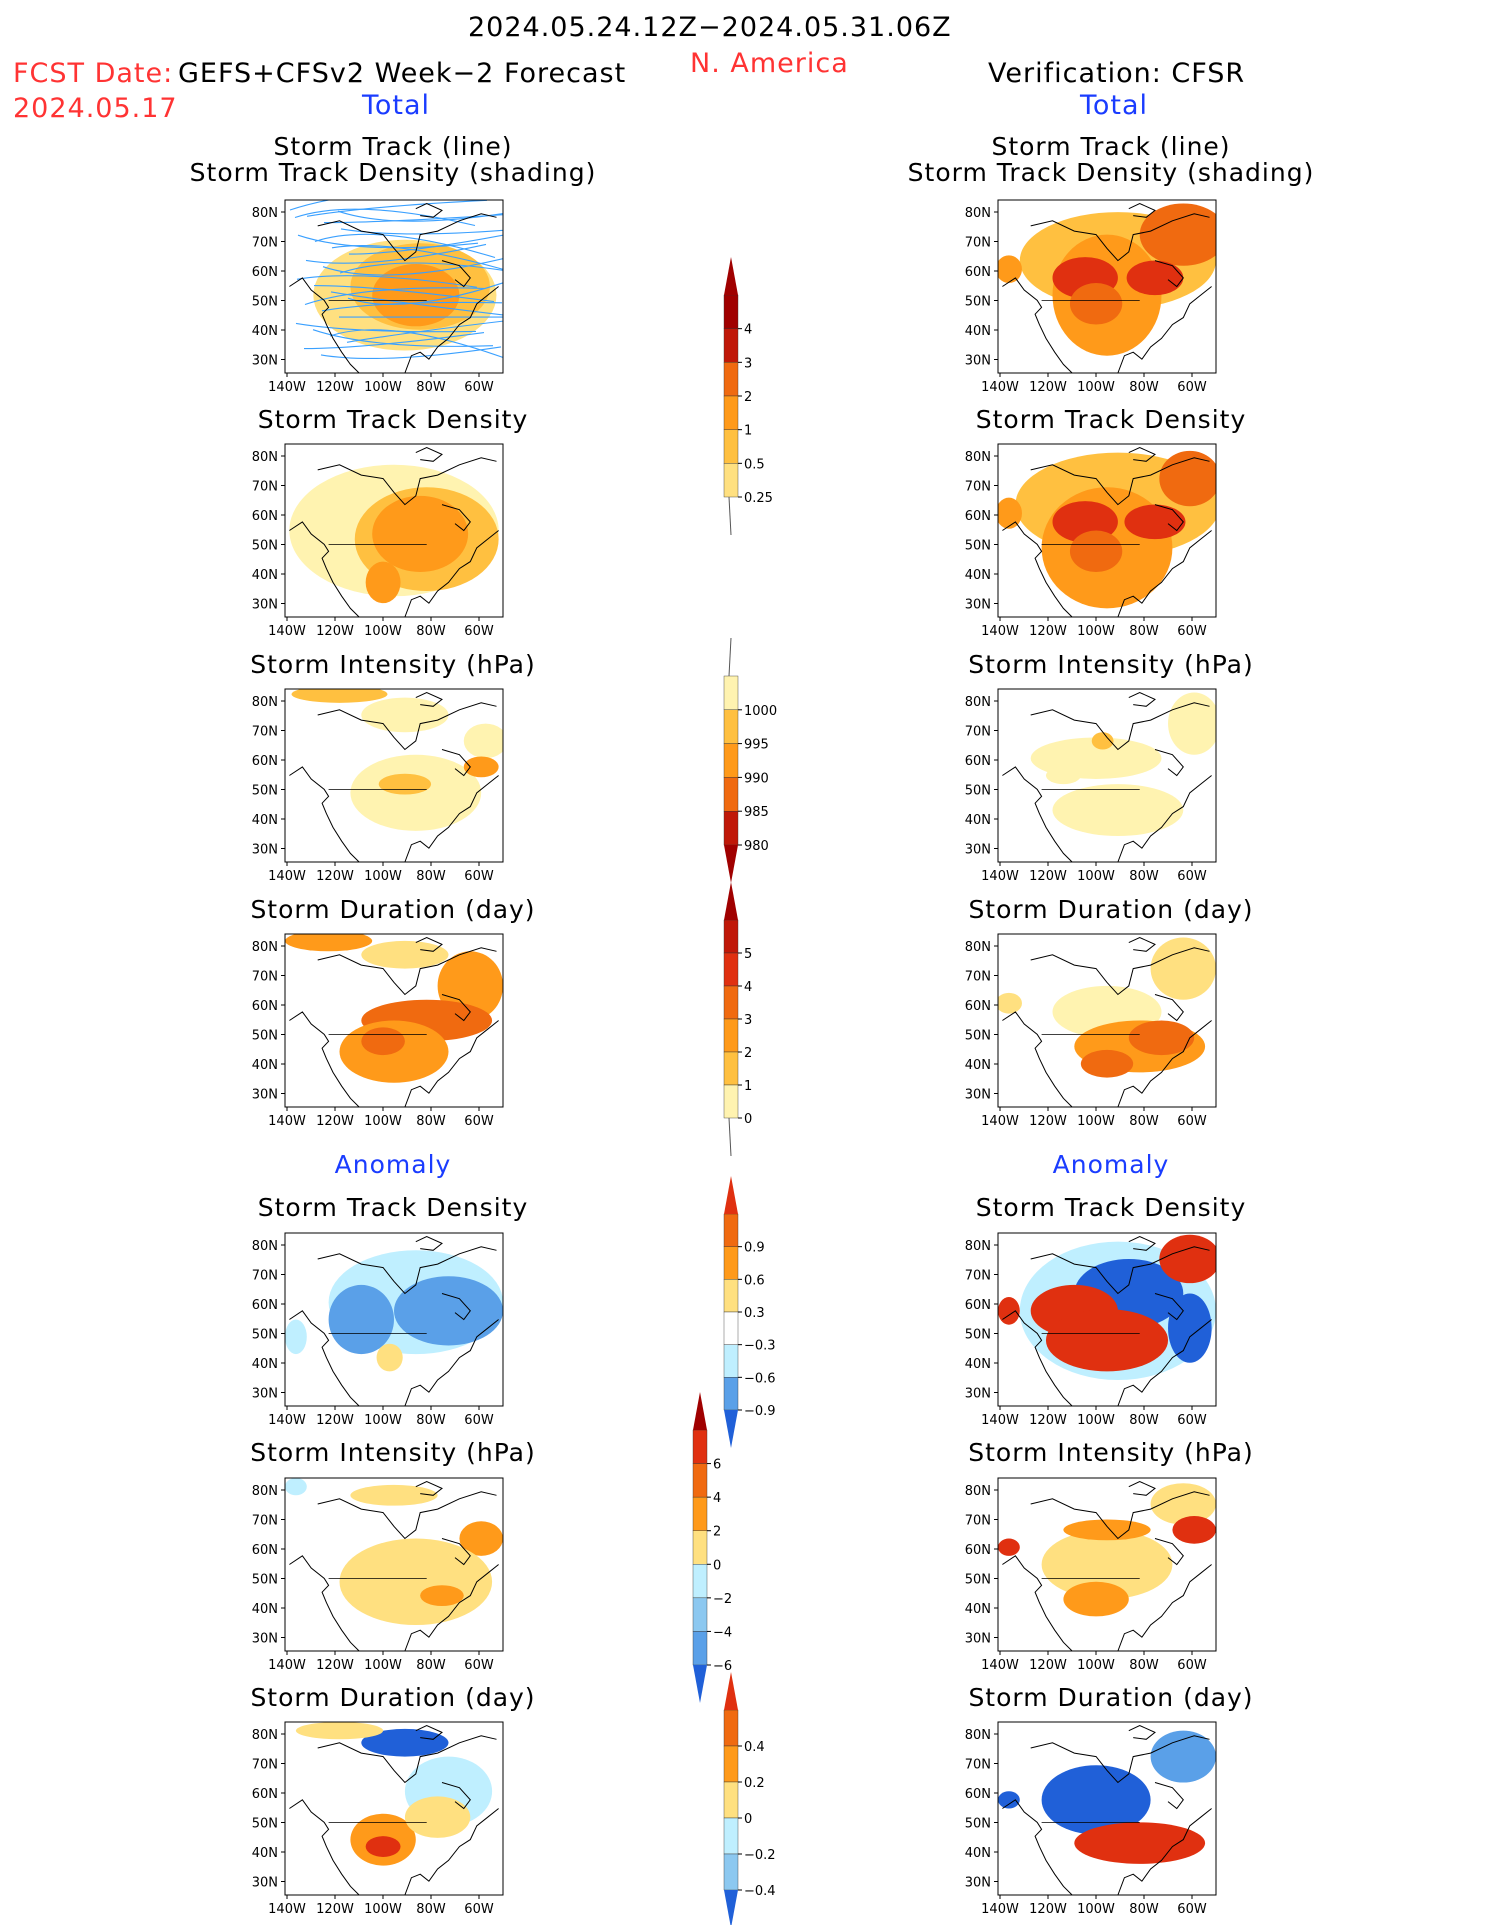 The width and height of the screenshot is (1487, 1925). I want to click on colorbar-label: 0.2, so click(754, 1783).